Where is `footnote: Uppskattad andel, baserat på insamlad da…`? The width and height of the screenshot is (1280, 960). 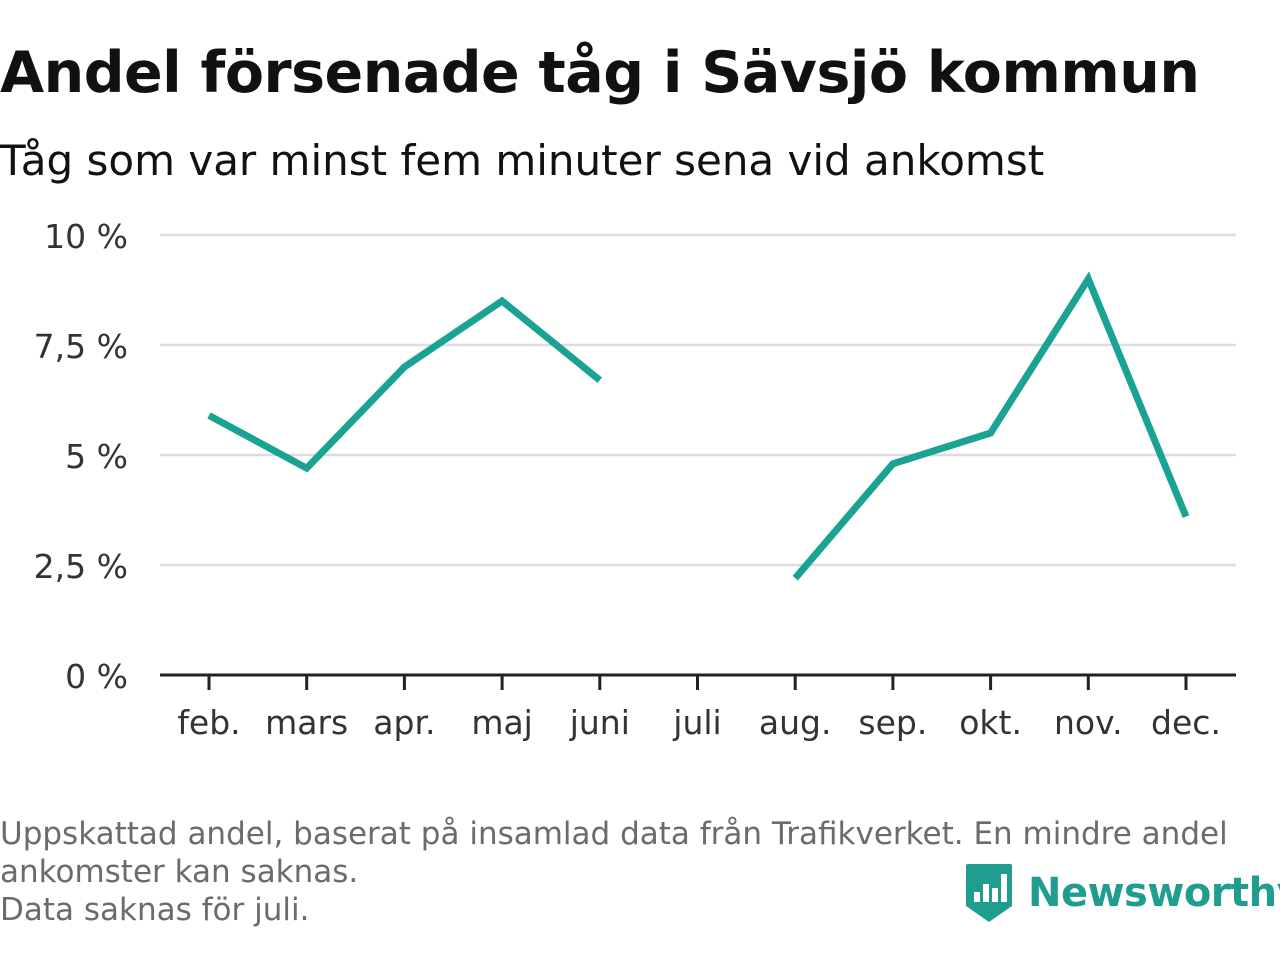
footnote: Uppskattad andel, baserat på insamlad da… is located at coordinates (614, 872).